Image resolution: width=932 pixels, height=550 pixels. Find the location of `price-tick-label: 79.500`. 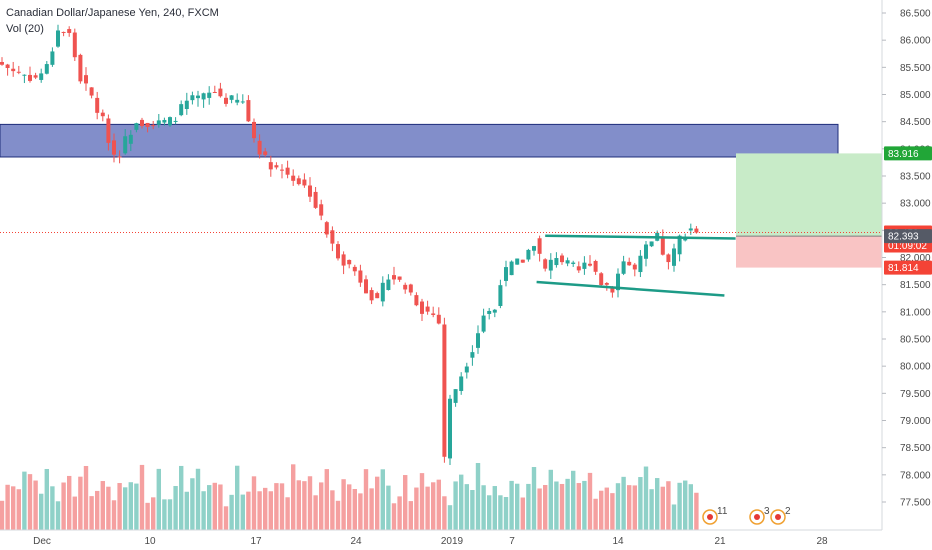

price-tick-label: 79.500 is located at coordinates (915, 394).